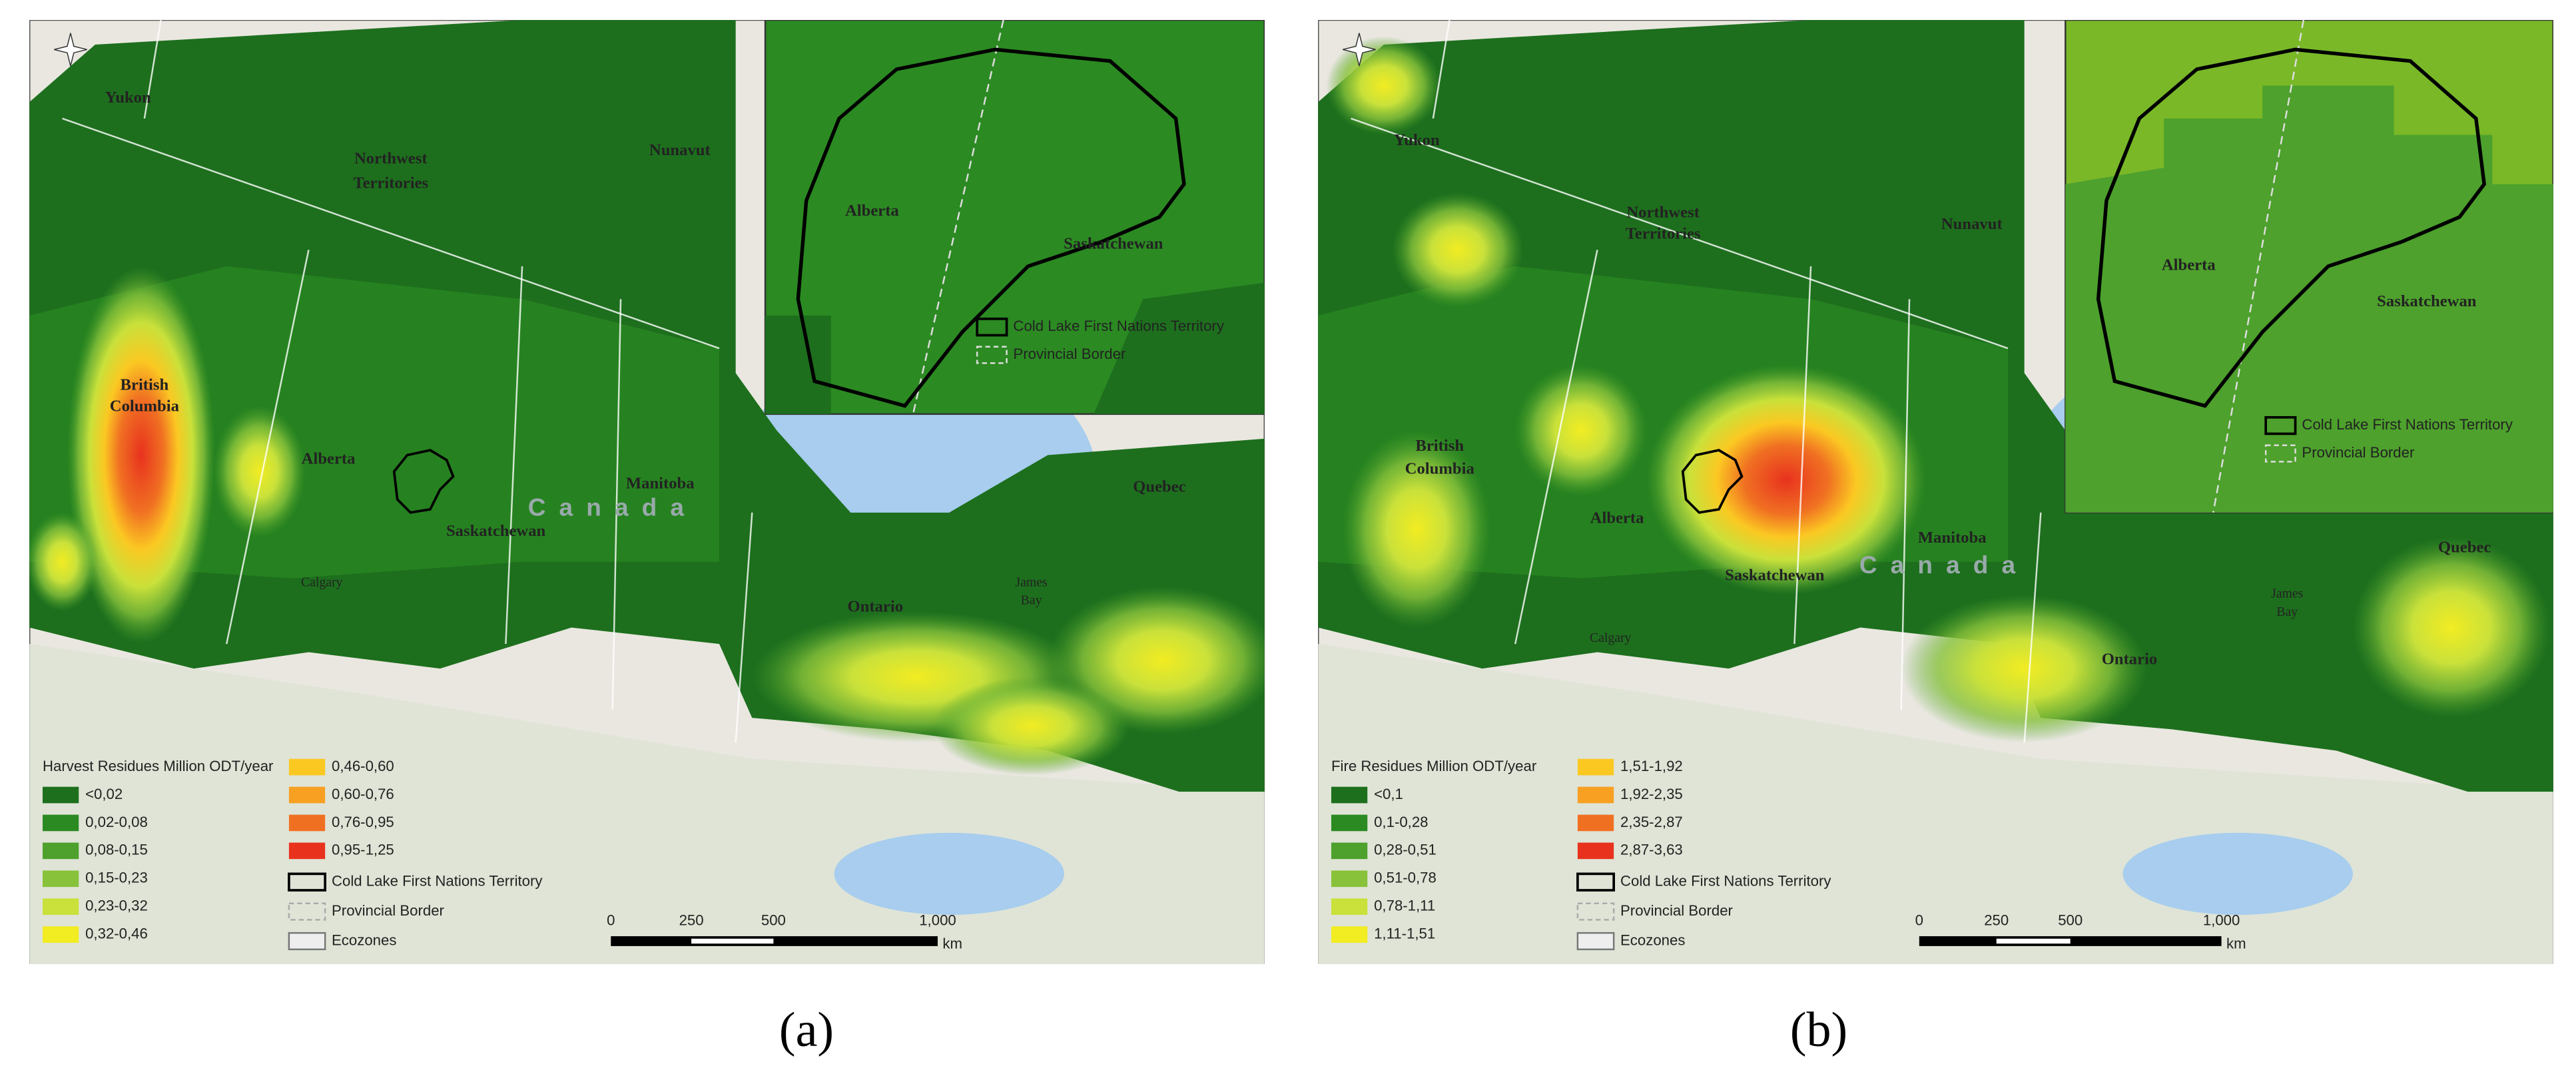  I want to click on legend-label: <0,02, so click(104, 794).